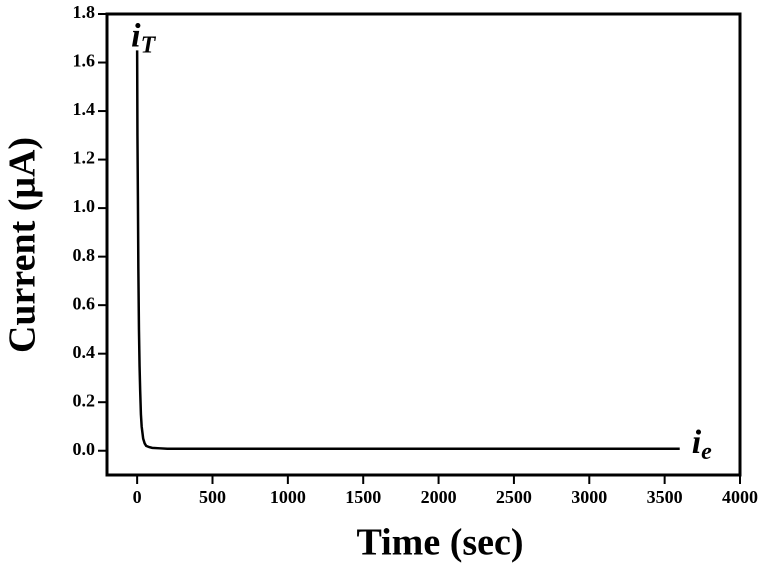  I want to click on y-tick-label: 1.0, so click(84, 206).